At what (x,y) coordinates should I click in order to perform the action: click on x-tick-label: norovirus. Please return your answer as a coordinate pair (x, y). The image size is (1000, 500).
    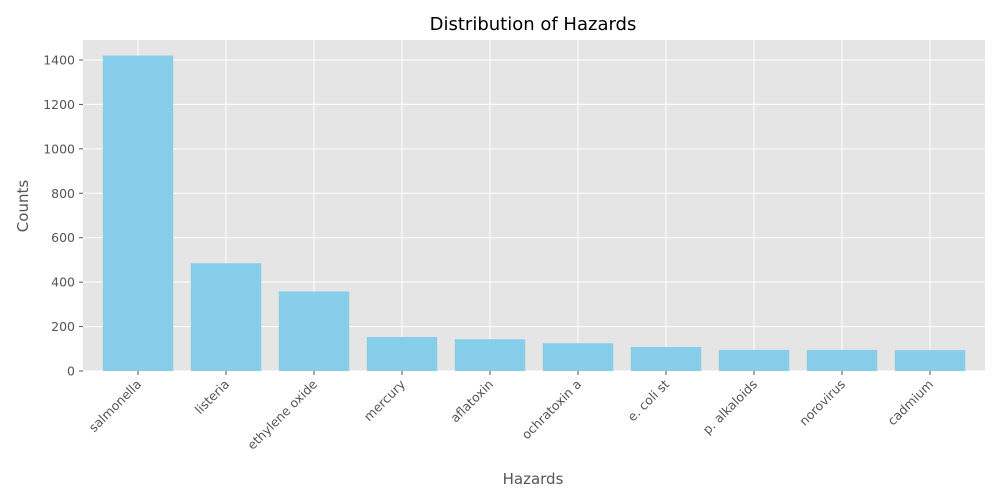
    Looking at the image, I should click on (822, 403).